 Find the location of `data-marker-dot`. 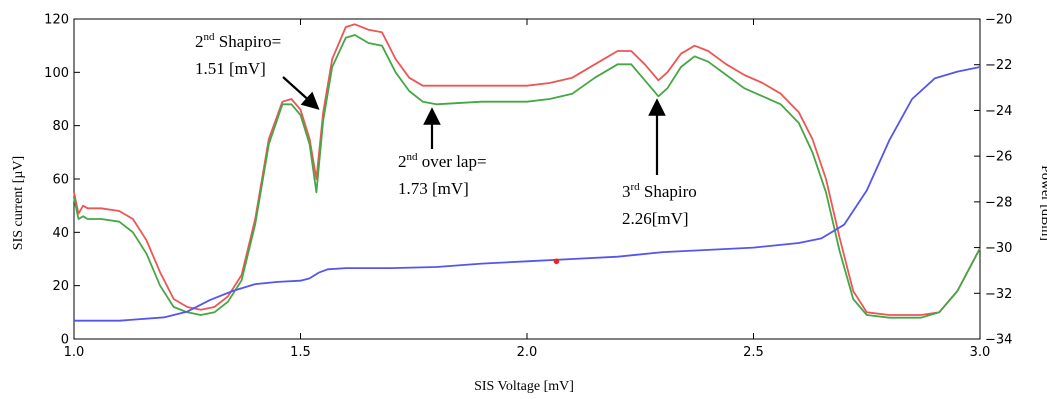

data-marker-dot is located at coordinates (556, 261).